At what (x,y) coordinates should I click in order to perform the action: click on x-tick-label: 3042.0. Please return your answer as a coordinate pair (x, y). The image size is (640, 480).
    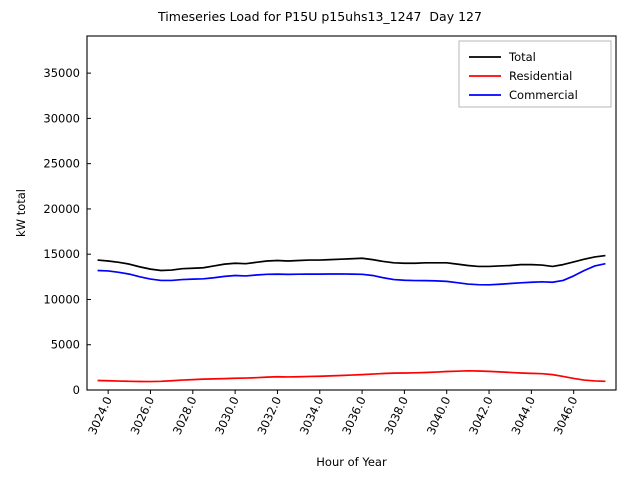
    Looking at the image, I should click on (481, 415).